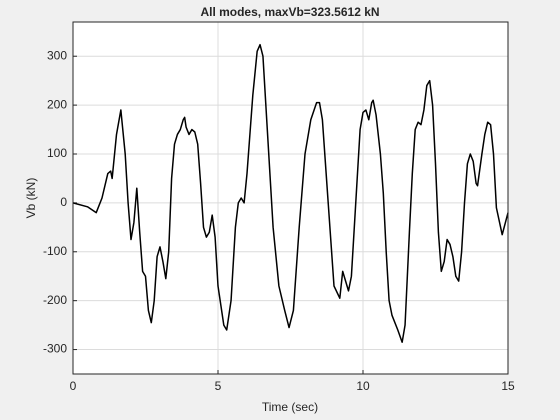 The width and height of the screenshot is (560, 420). I want to click on chart-title: All modes, maxVb=323.5612 kN, so click(289, 12).